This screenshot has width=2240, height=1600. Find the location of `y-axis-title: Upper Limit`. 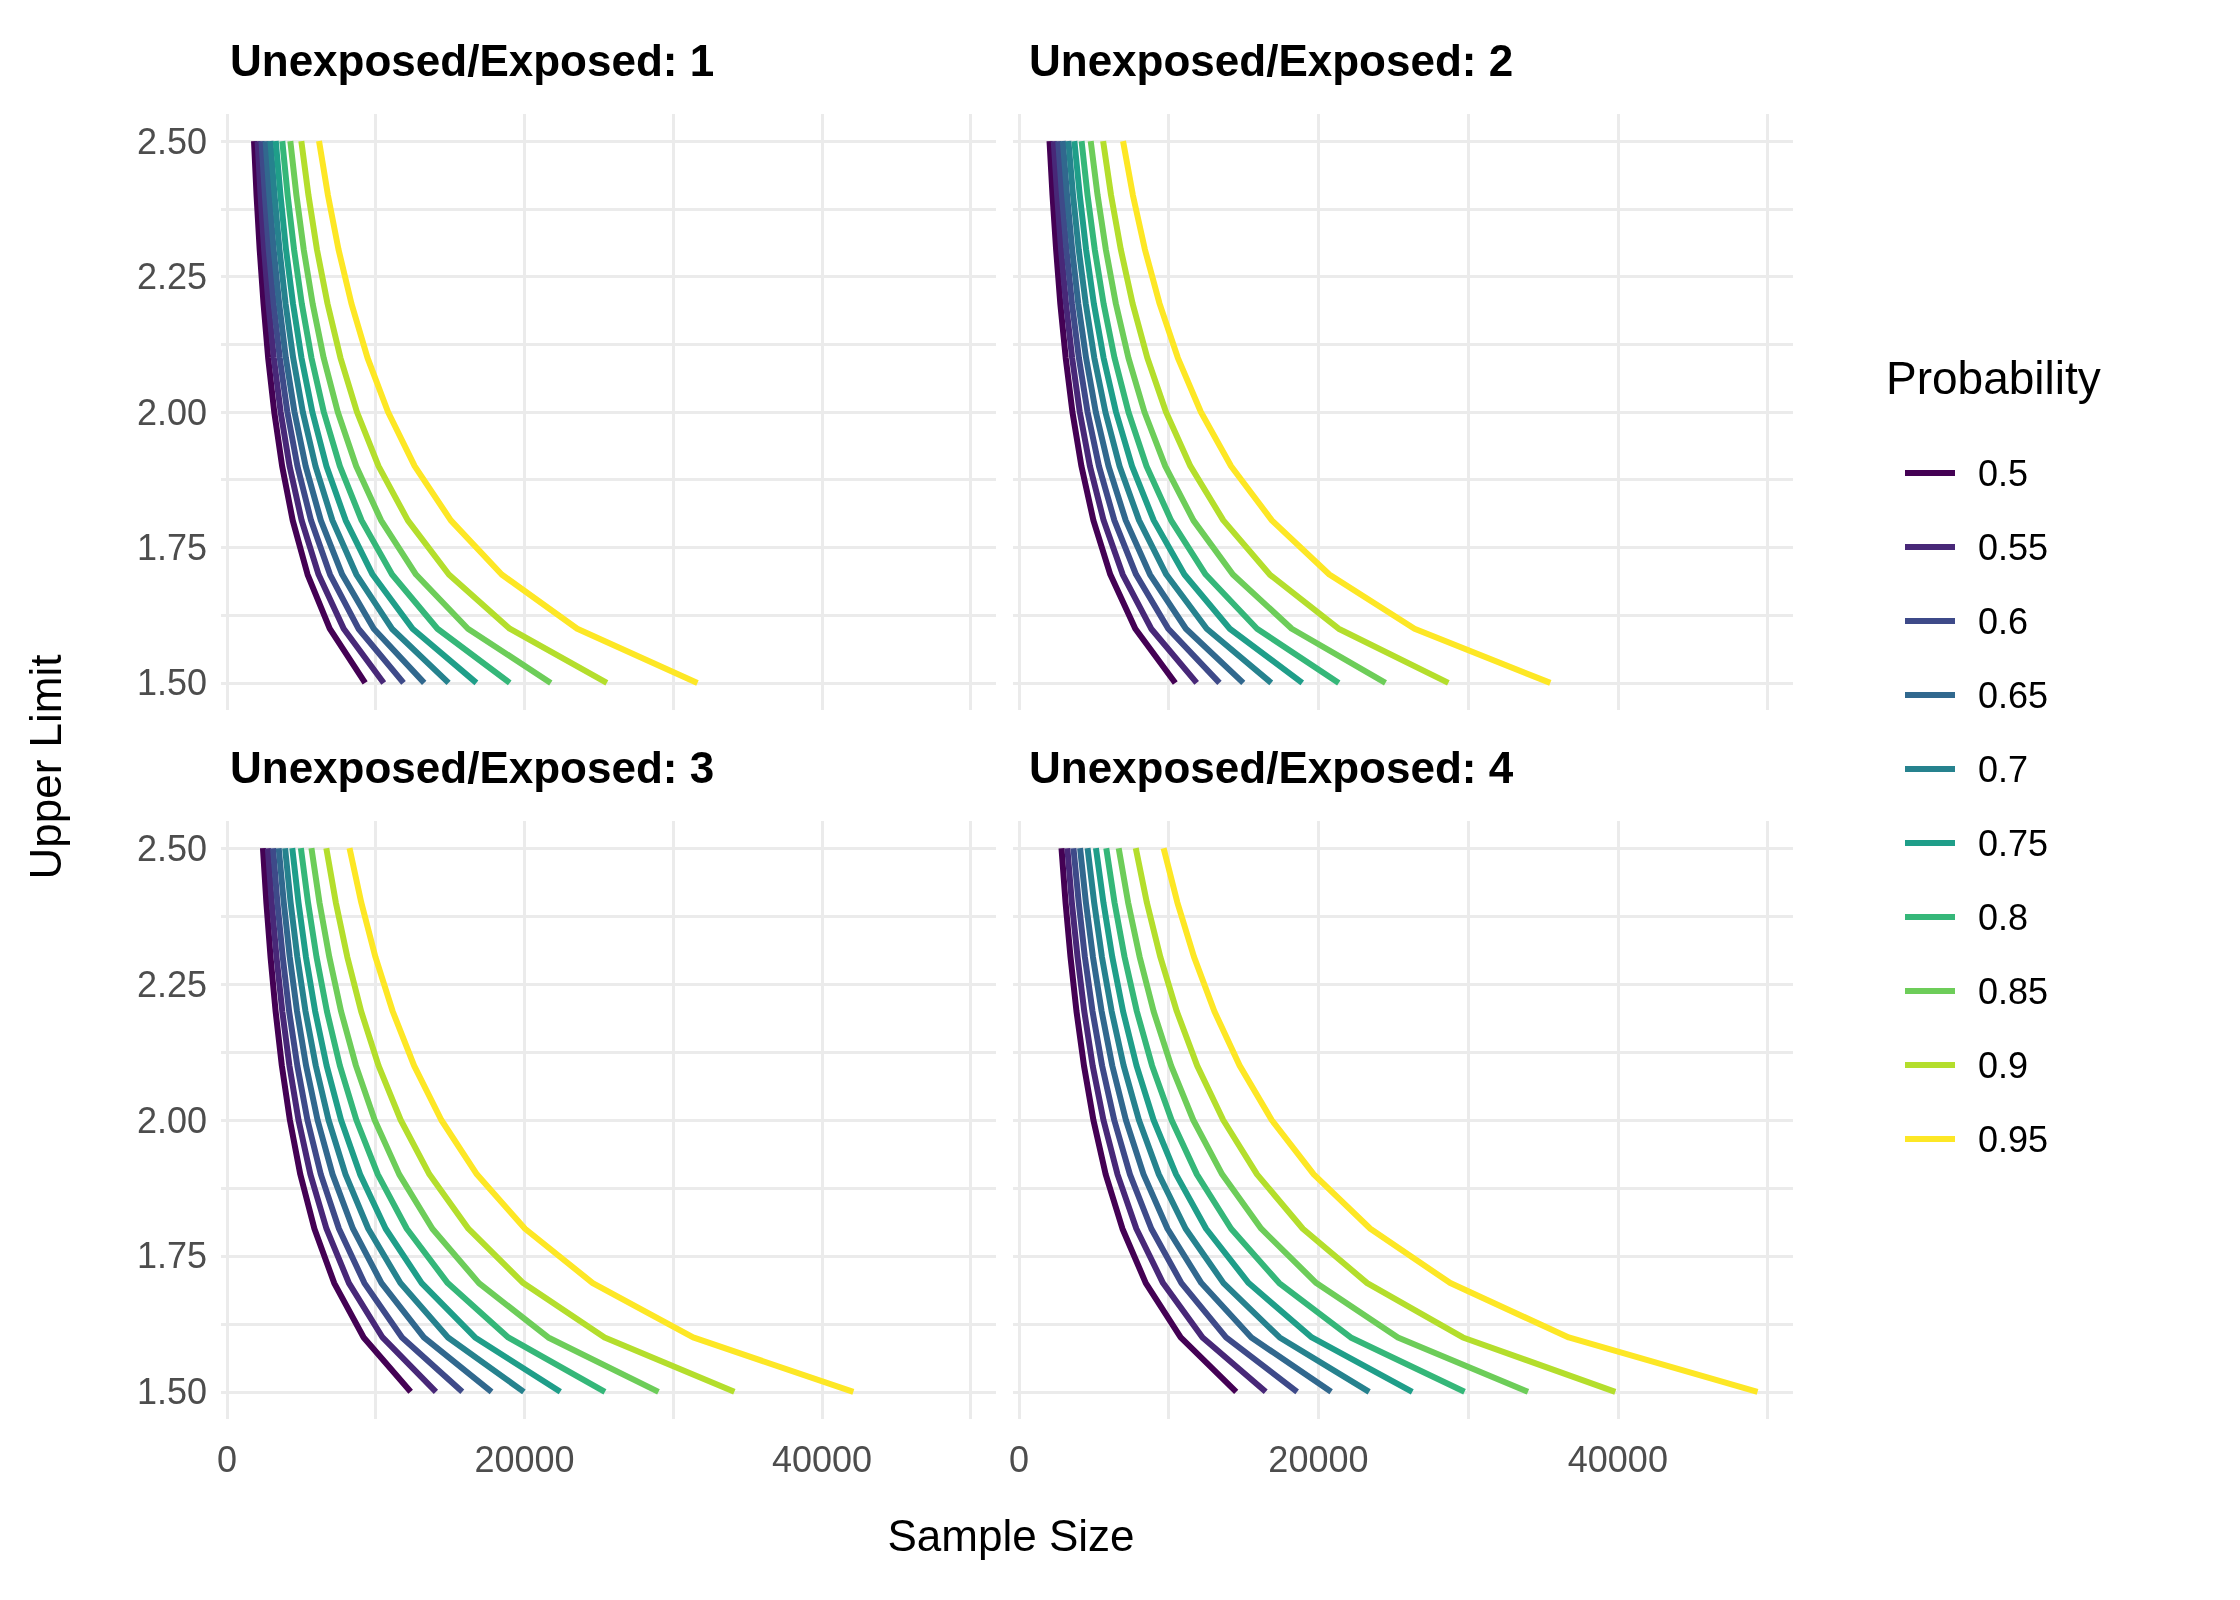

y-axis-title: Upper Limit is located at coordinates (45, 767).